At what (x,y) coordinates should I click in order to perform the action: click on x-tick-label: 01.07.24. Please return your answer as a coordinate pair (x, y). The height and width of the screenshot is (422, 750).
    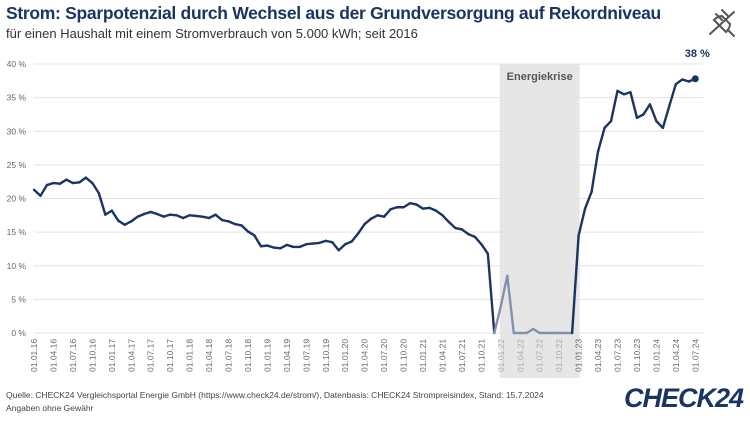
    Looking at the image, I should click on (695, 355).